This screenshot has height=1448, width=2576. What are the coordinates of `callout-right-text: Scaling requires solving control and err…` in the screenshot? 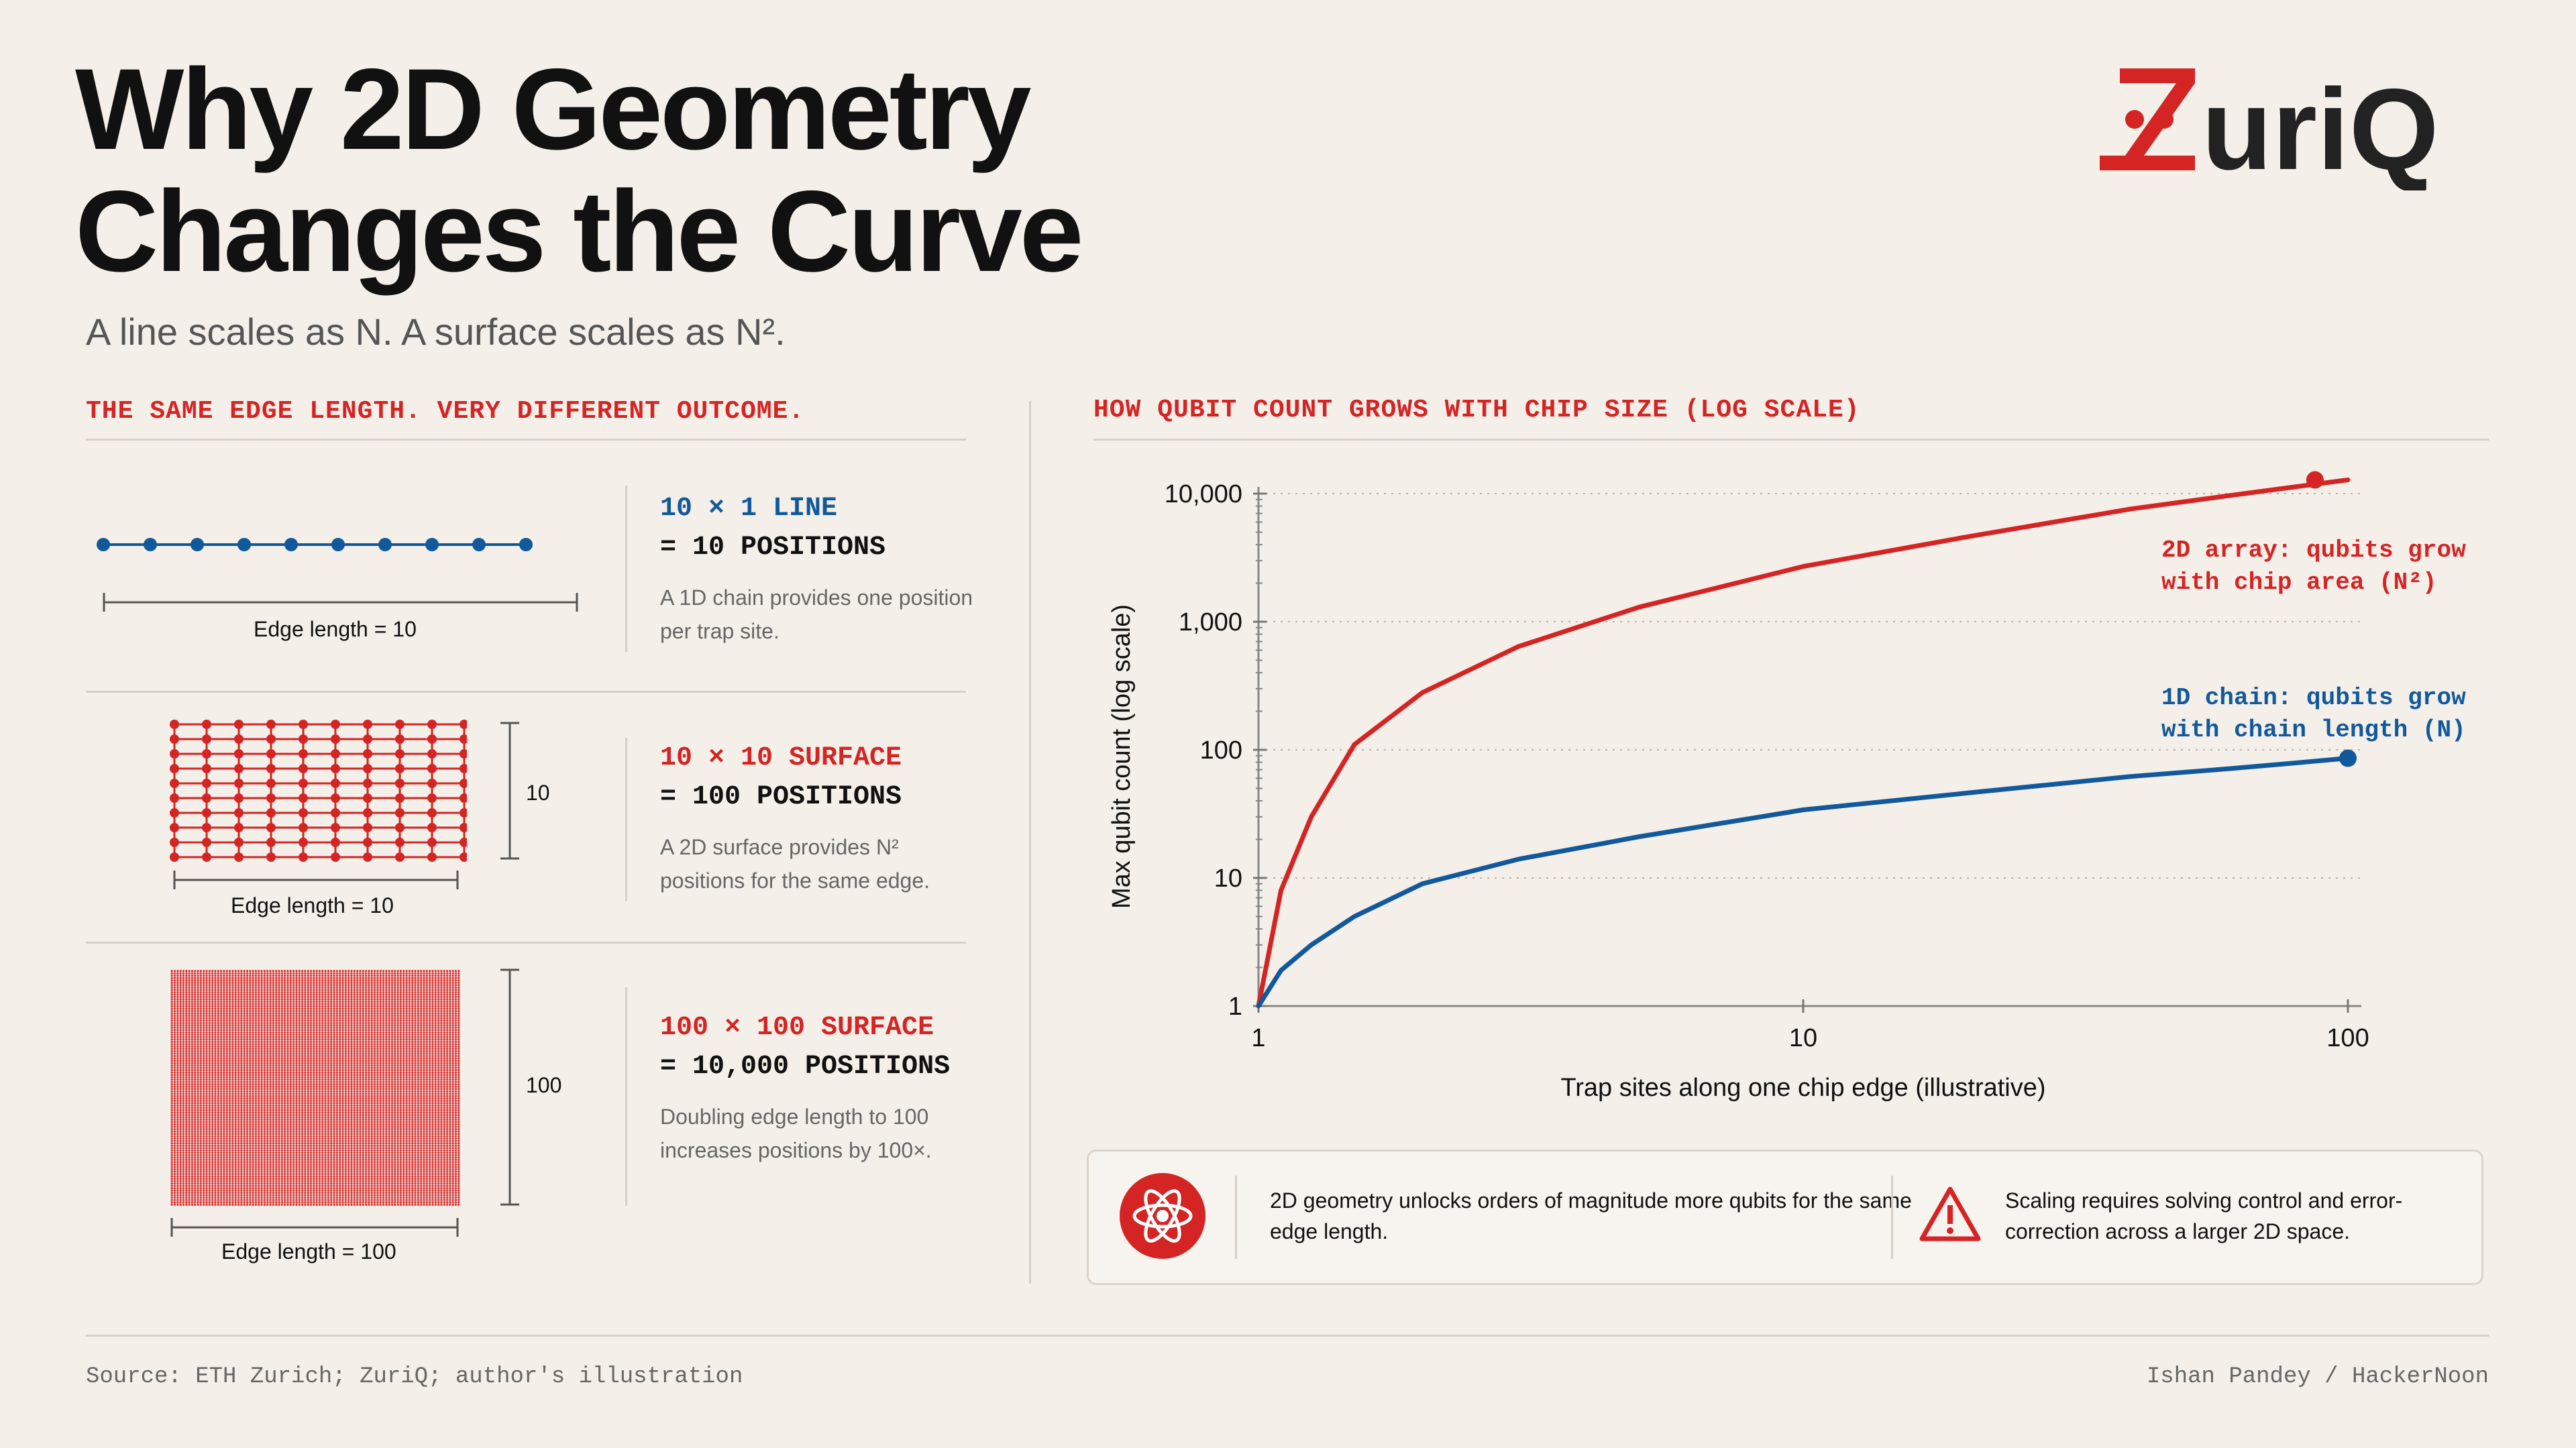 It's located at (2204, 1215).